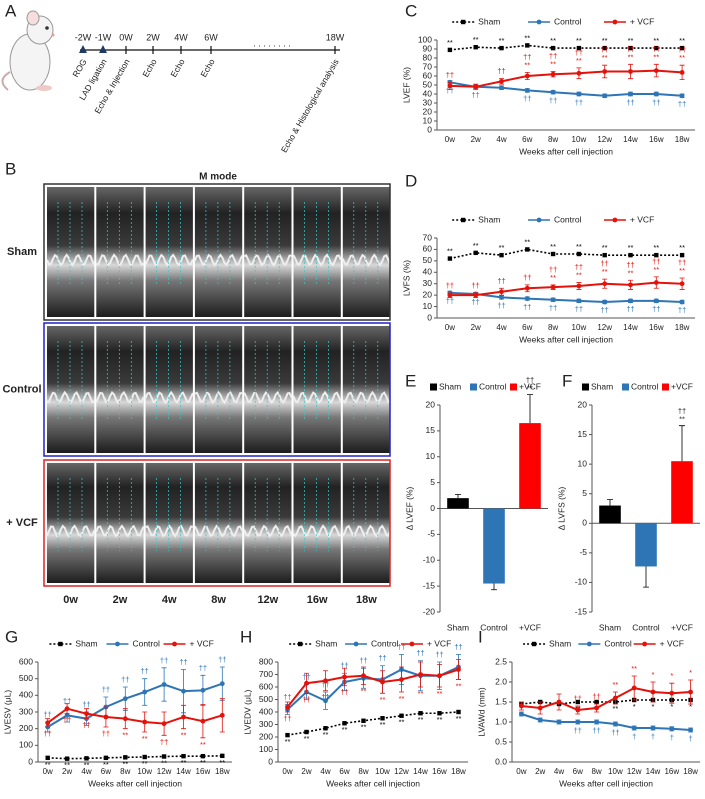 This screenshot has height=799, width=705. What do you see at coordinates (458, 627) in the screenshot?
I see `x-tick-label: Sham` at bounding box center [458, 627].